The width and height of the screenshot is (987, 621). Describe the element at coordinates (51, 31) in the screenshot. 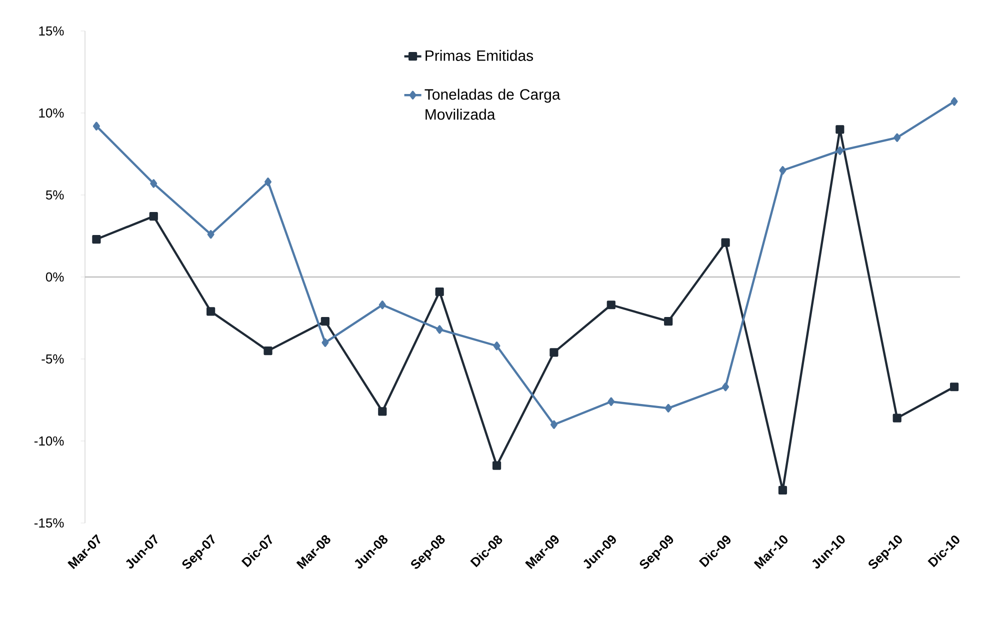

I see `y-tick-label: 15%` at that location.